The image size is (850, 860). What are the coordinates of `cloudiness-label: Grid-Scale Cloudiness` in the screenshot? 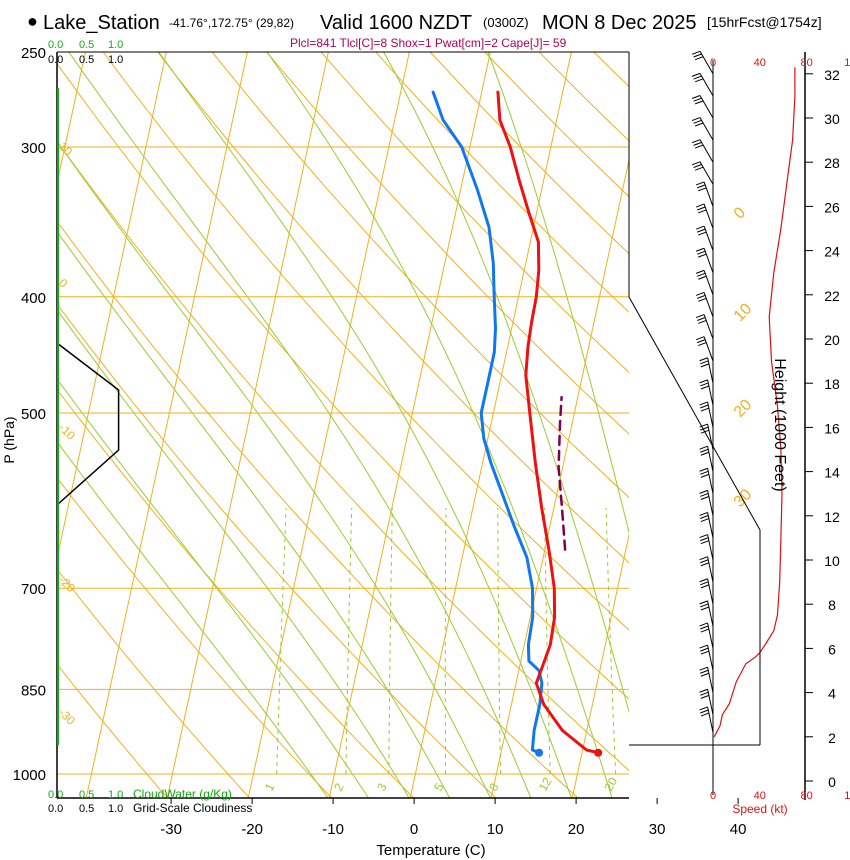 It's located at (192, 808).